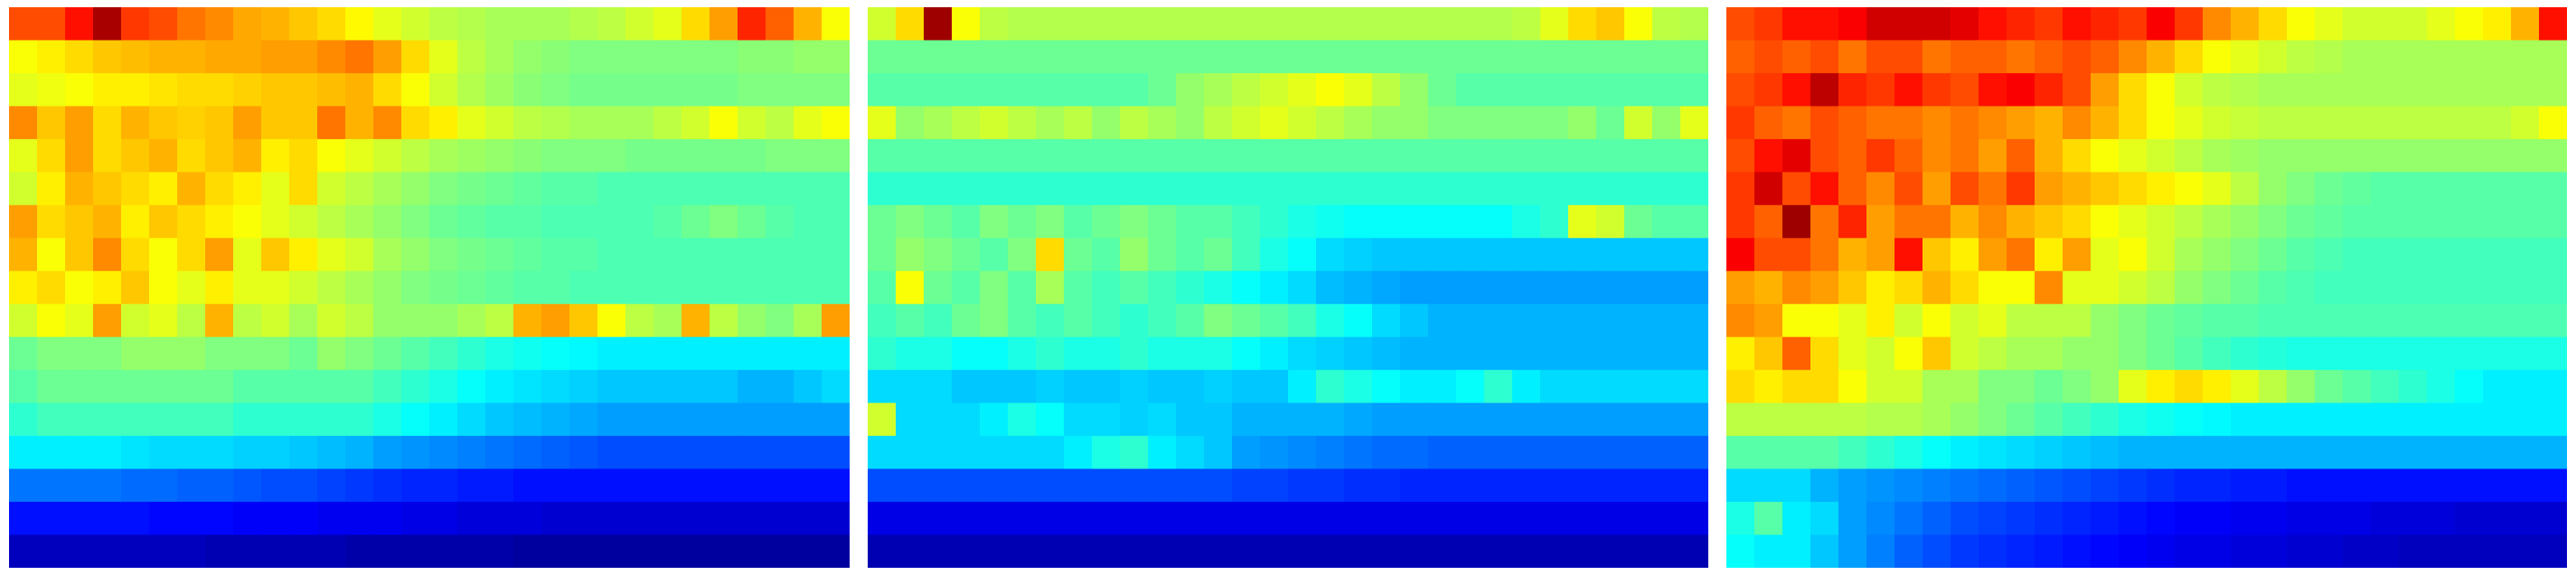 Image resolution: width=2576 pixels, height=575 pixels. I want to click on heatmap-3-cell-r5-c23, so click(2385, 189).